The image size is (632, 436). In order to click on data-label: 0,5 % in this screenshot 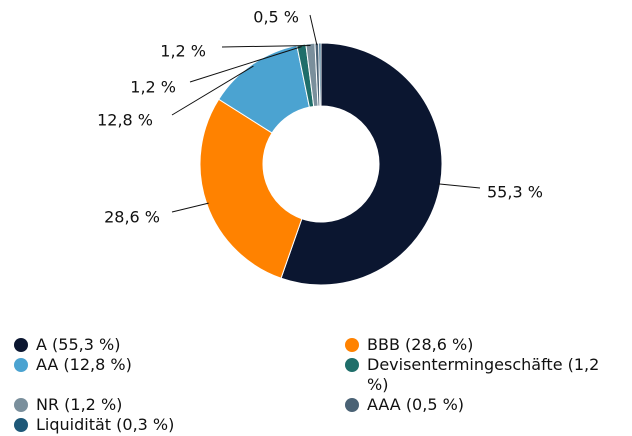, I will do `click(276, 17)`.